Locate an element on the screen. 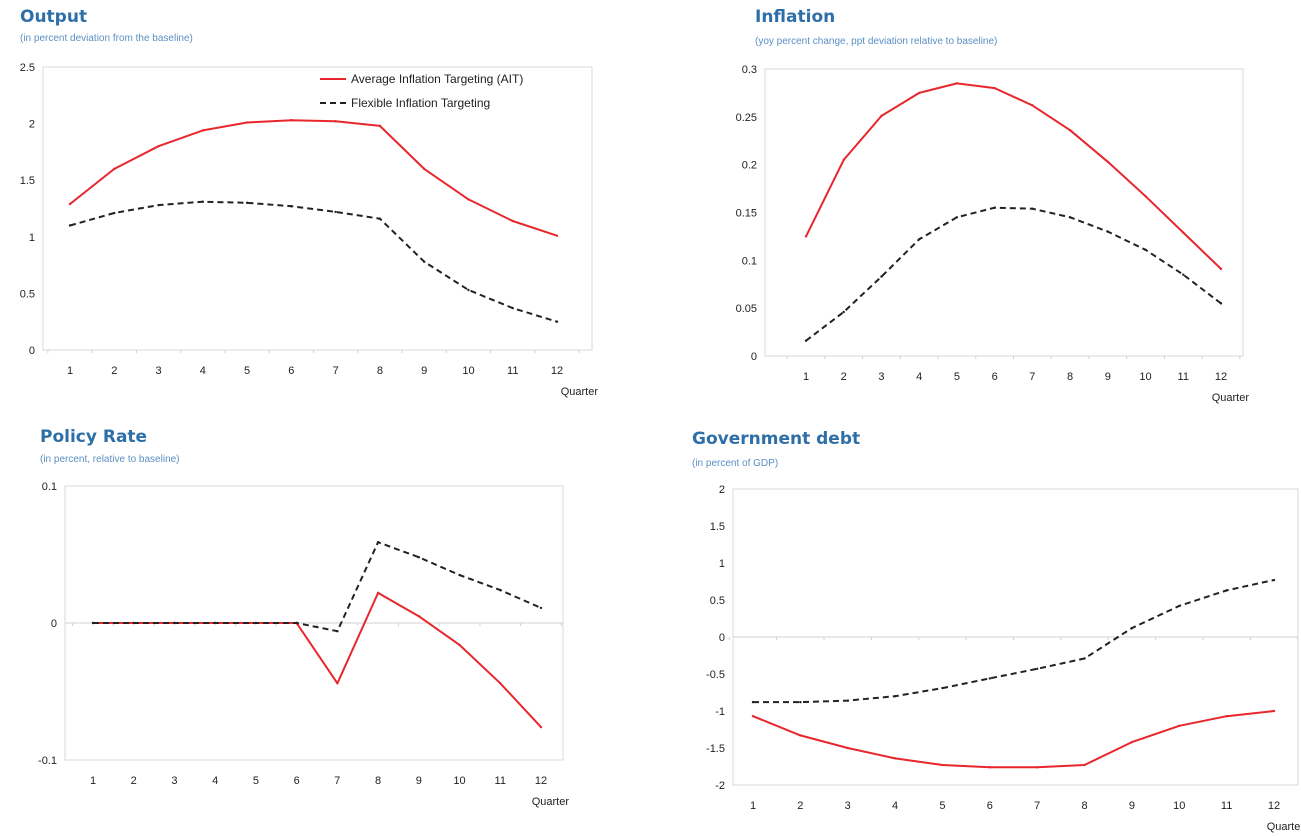 This screenshot has height=836, width=1301. policy-rate-y-tick-label: 0 is located at coordinates (54, 624).